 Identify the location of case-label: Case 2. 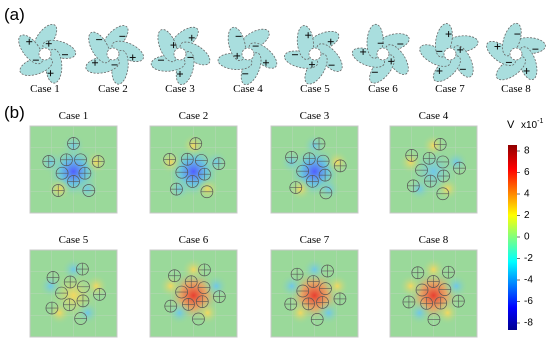
(113, 89).